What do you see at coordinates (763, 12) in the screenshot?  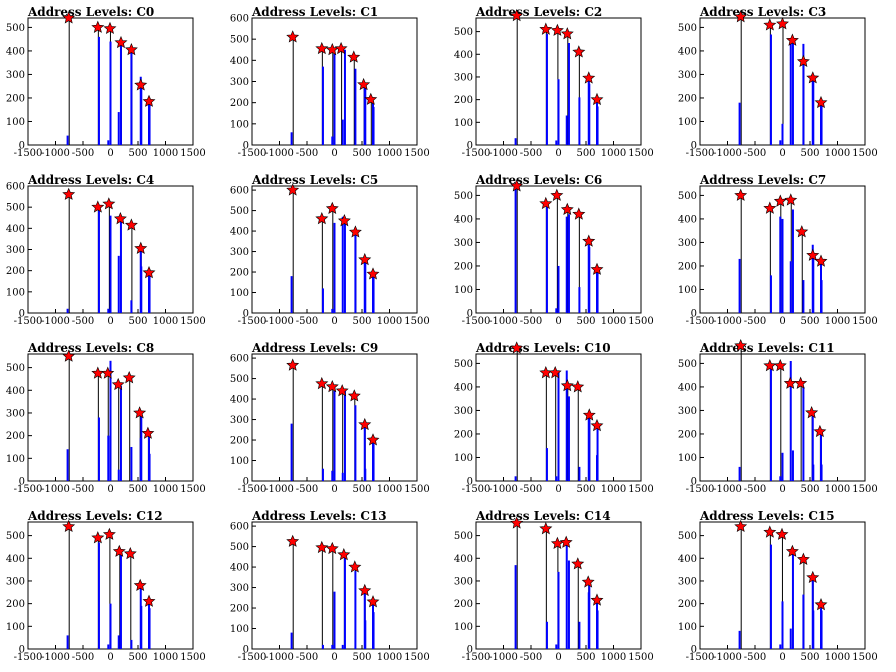 I see `chart-title: Address Levels: C3` at bounding box center [763, 12].